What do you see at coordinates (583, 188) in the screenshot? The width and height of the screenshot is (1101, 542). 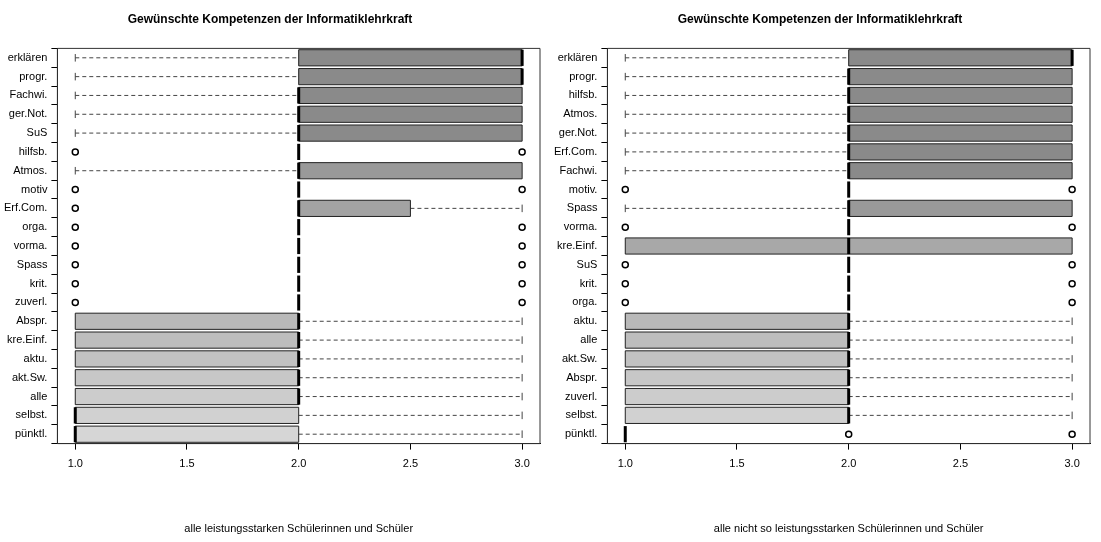 I see `y-tick-label: motiv.` at bounding box center [583, 188].